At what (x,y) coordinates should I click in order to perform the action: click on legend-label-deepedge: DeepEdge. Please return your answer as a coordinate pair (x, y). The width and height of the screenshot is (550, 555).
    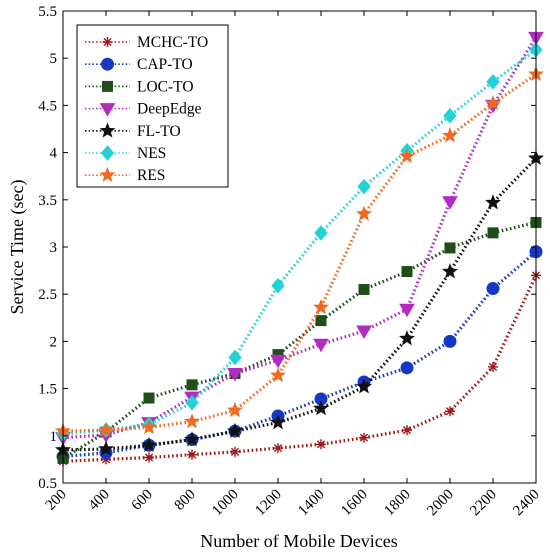
    Looking at the image, I should click on (169, 109).